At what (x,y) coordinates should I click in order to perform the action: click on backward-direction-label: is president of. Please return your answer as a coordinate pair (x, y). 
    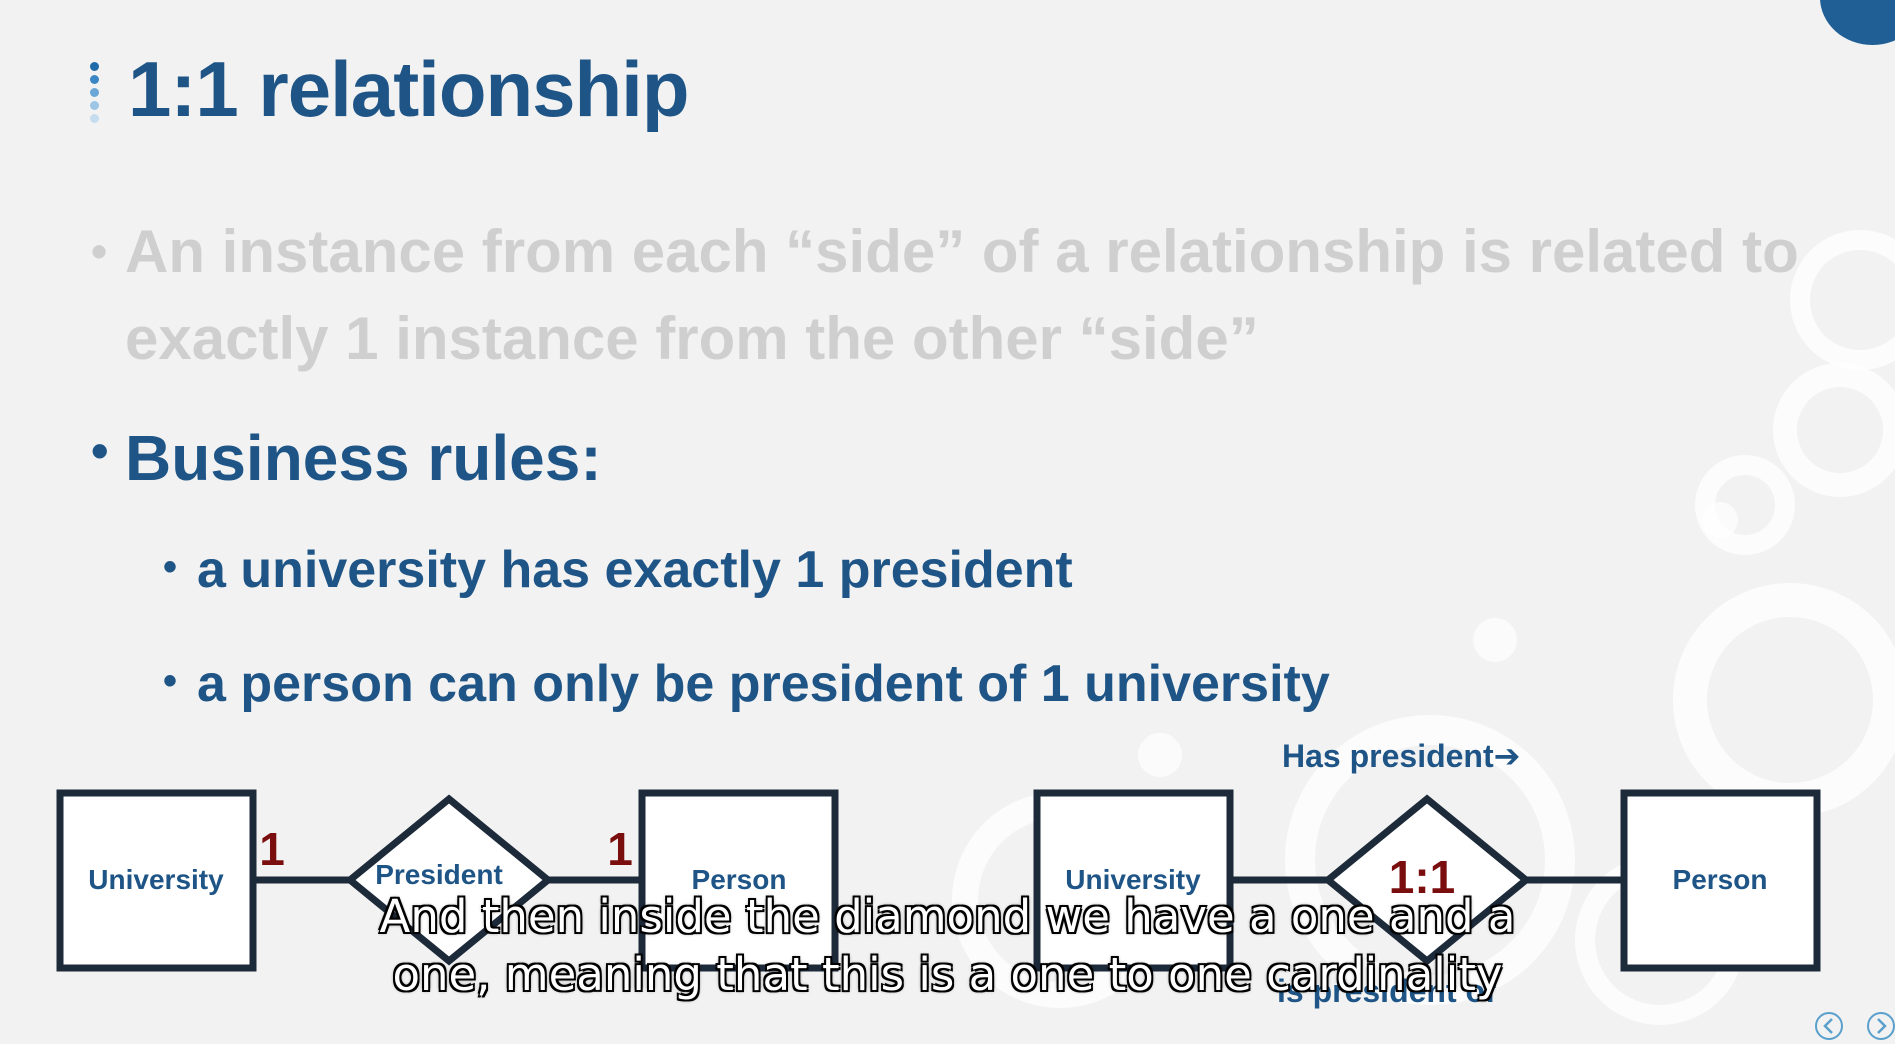
    Looking at the image, I should click on (1386, 991).